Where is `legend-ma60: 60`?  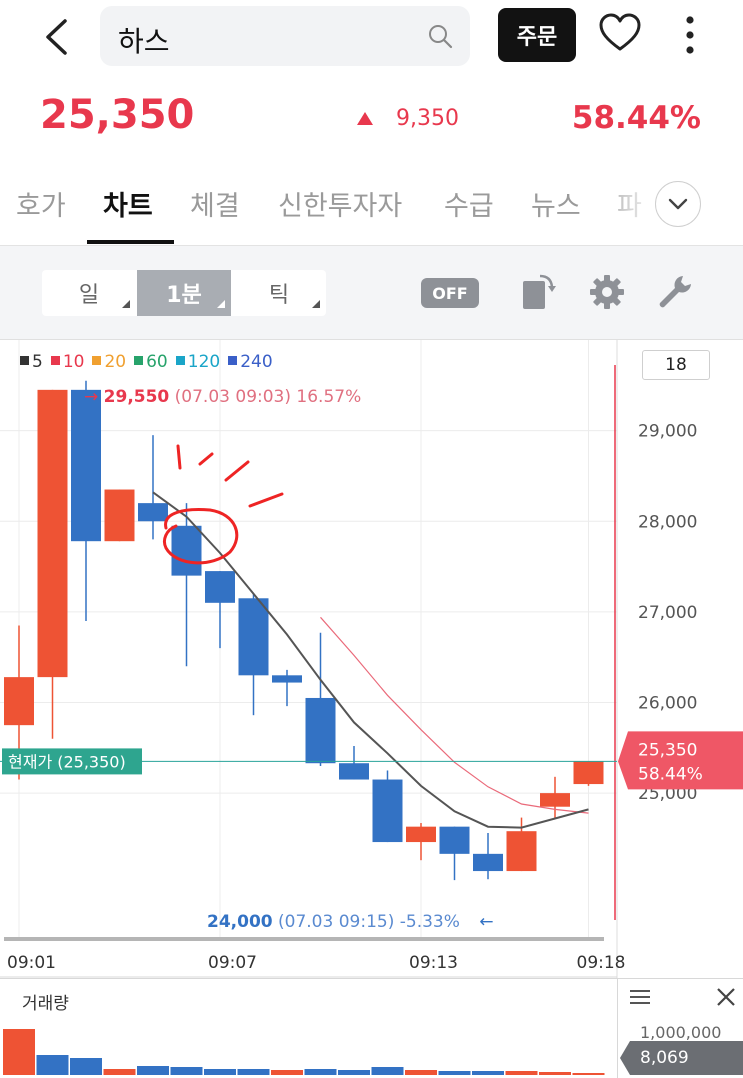
legend-ma60: 60 is located at coordinates (151, 362).